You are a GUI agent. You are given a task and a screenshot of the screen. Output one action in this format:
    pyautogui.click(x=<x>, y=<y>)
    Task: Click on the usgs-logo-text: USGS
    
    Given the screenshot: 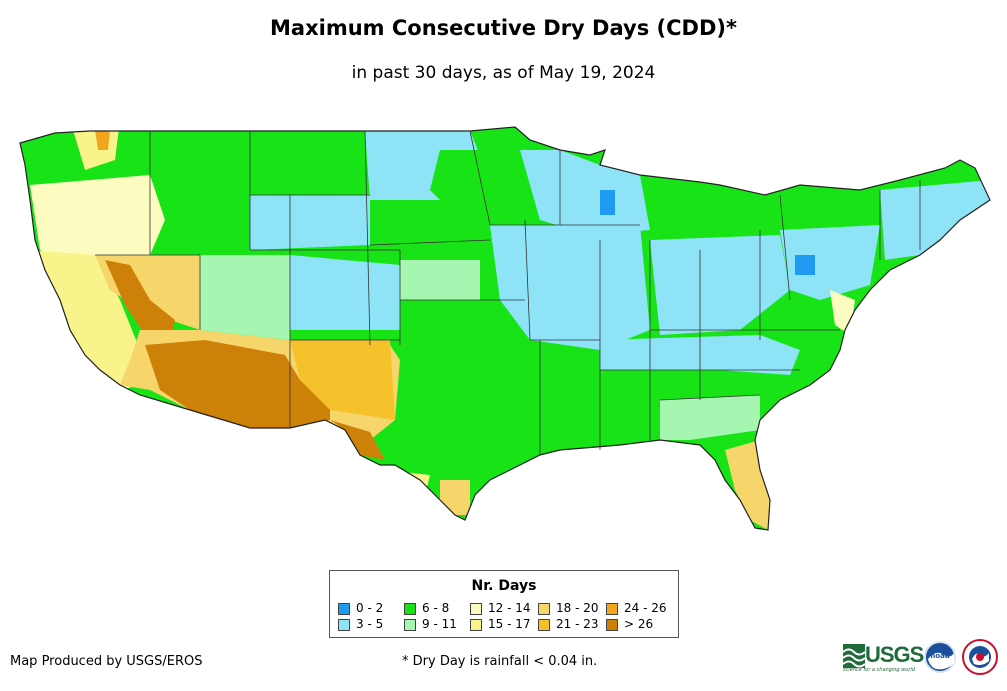 What is the action you would take?
    pyautogui.click(x=894, y=654)
    